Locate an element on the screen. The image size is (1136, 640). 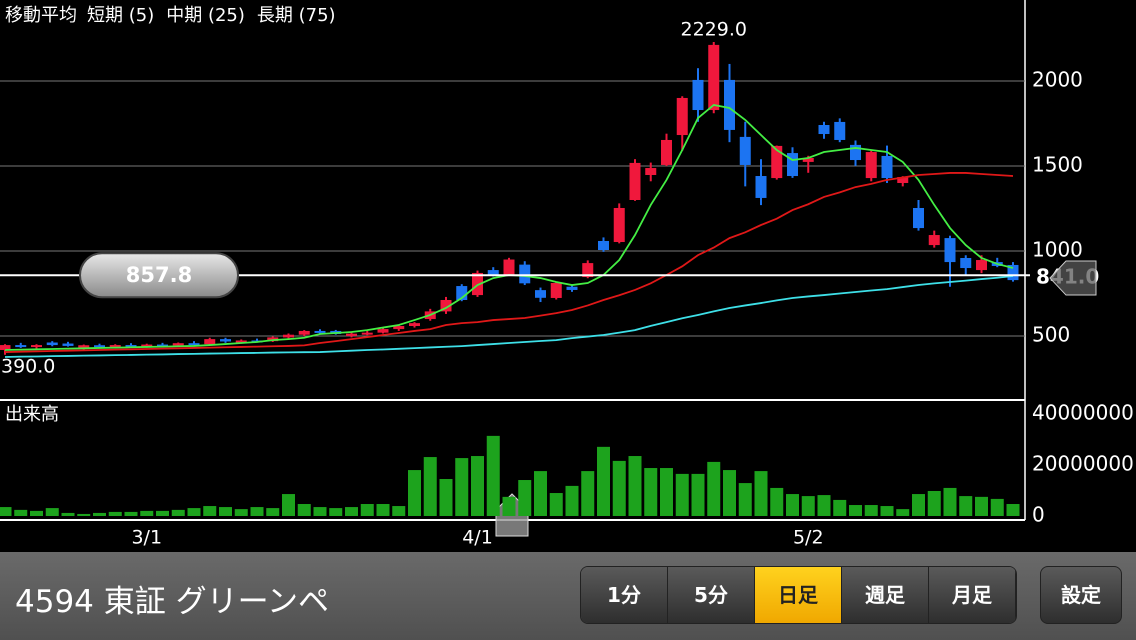
extreme-label: 2229.0 is located at coordinates (714, 30).